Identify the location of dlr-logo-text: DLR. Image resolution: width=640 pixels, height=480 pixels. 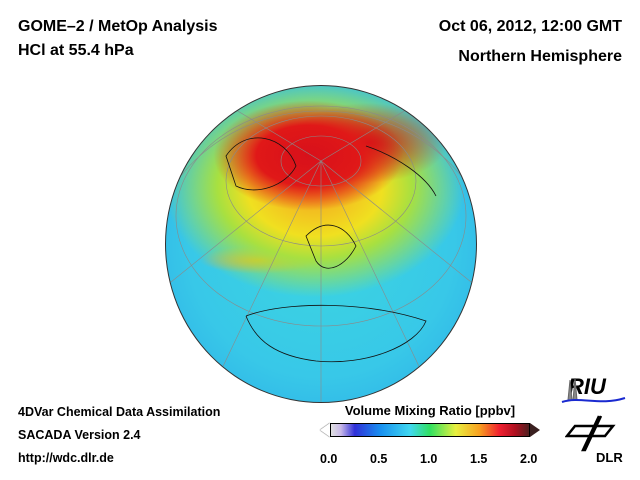
(609, 457).